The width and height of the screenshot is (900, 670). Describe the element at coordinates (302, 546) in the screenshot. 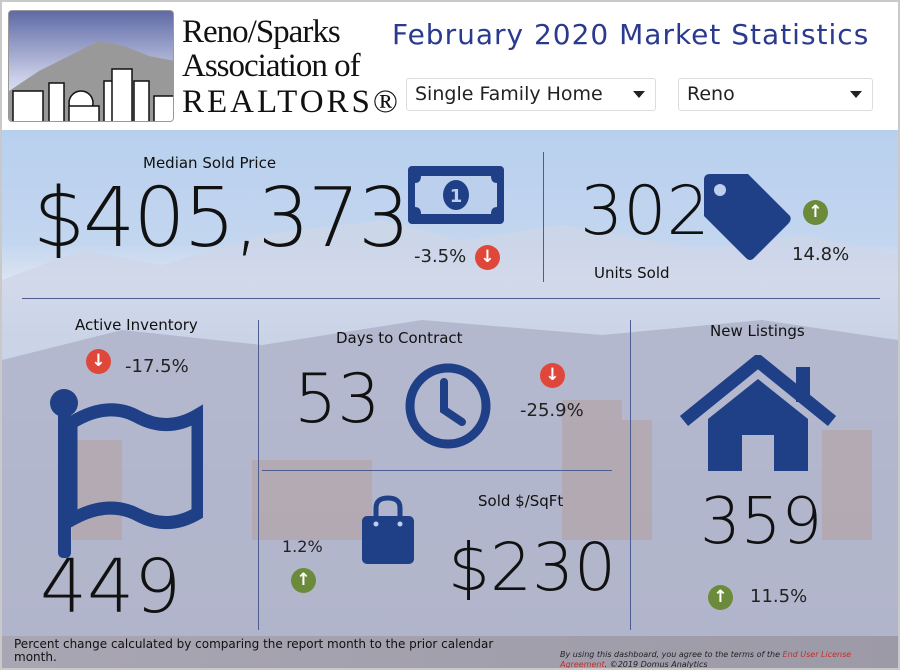

I see `sold-sqft-change: 1.2%` at that location.